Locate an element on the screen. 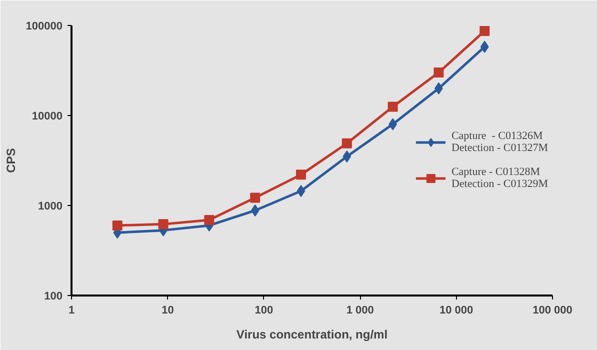 The image size is (597, 350). x-tick-label: 10 000 is located at coordinates (456, 310).